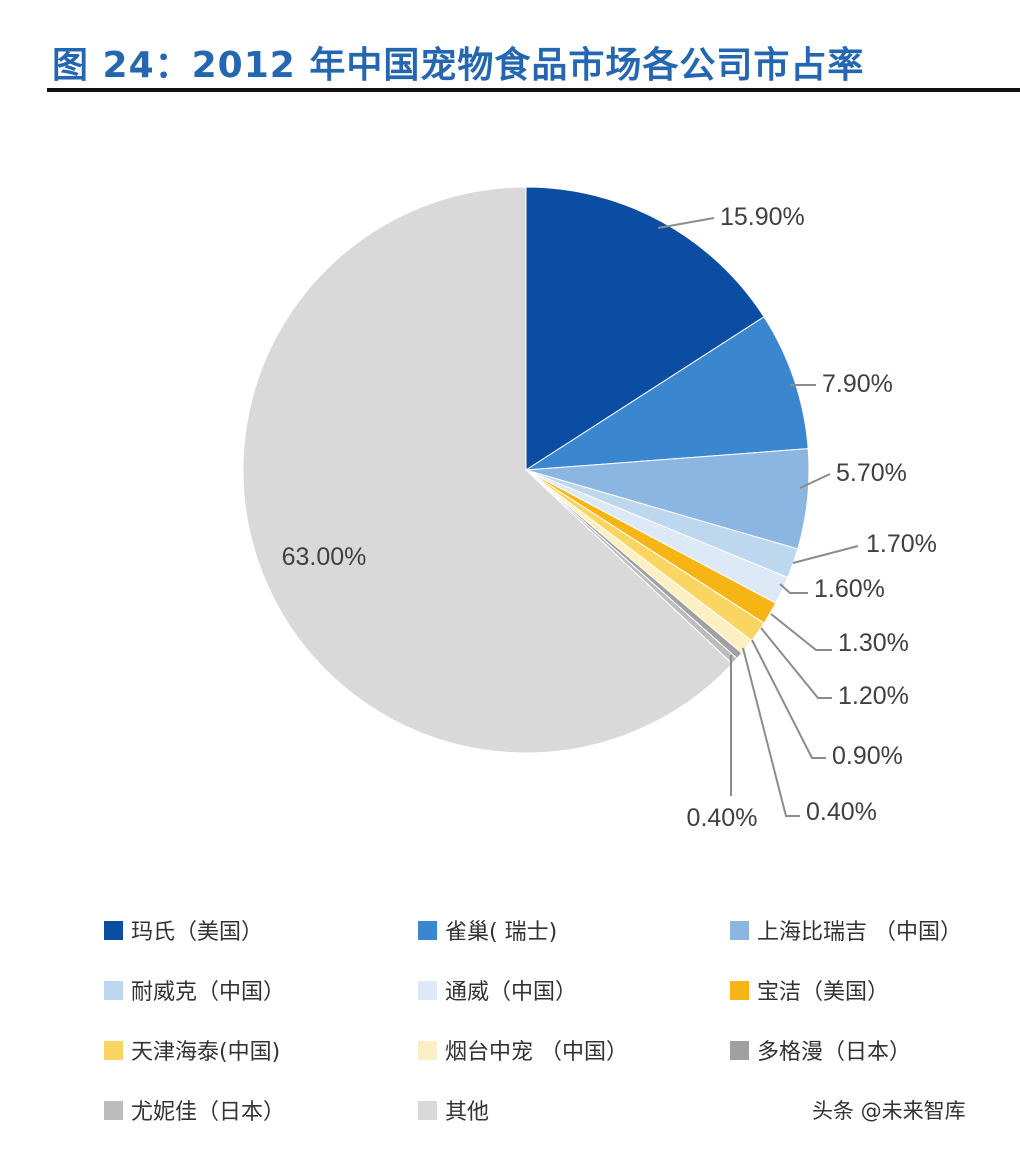 The height and width of the screenshot is (1152, 1020). I want to click on legend-item-8: 多格漫（日本）, so click(820, 1050).